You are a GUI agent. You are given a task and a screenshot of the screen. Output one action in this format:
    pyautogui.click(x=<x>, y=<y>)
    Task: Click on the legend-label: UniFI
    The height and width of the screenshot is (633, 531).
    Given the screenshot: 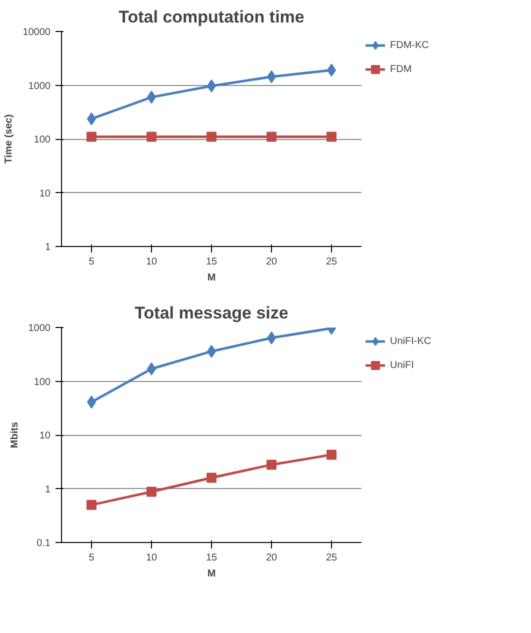 What is the action you would take?
    pyautogui.click(x=402, y=365)
    